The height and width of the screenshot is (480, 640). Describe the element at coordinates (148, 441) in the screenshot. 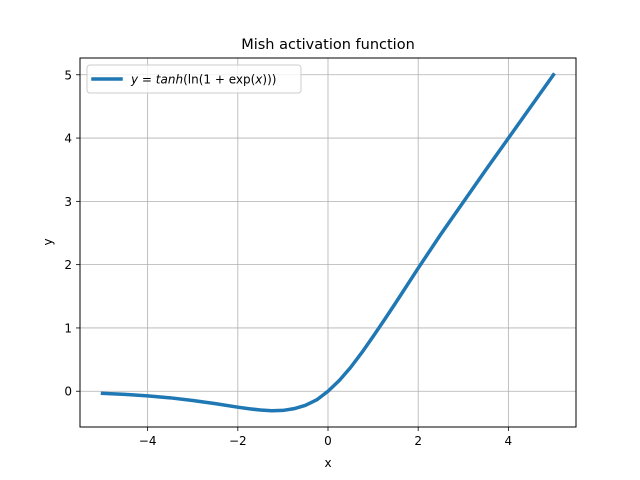

I see `x-tick-label: −4` at that location.